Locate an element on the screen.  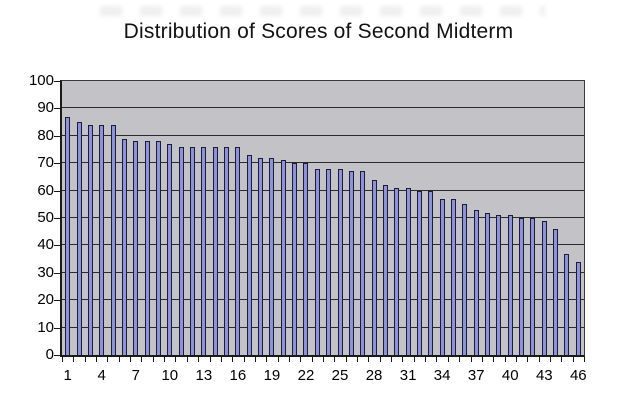
y-tick-label: 0 is located at coordinates (49, 354).